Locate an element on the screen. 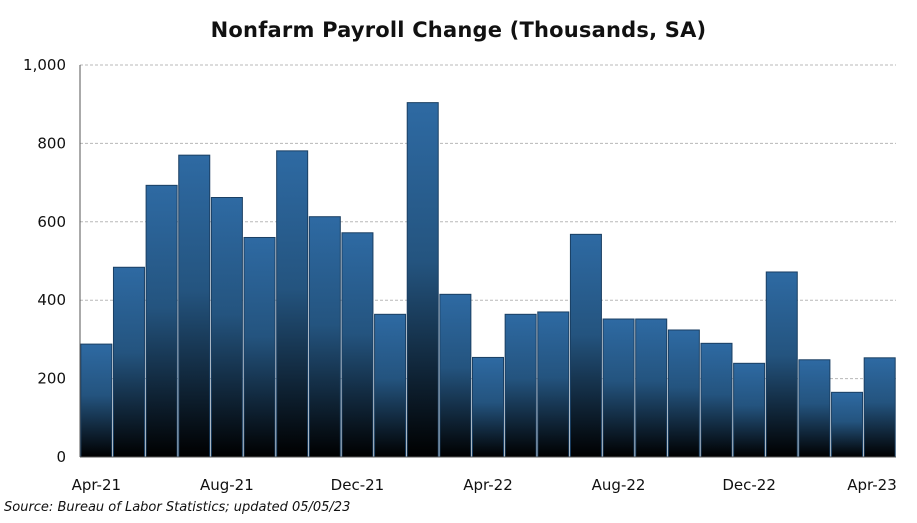  y-tick-labels: 0 200 400 600 800 1,000 is located at coordinates (44, 261).